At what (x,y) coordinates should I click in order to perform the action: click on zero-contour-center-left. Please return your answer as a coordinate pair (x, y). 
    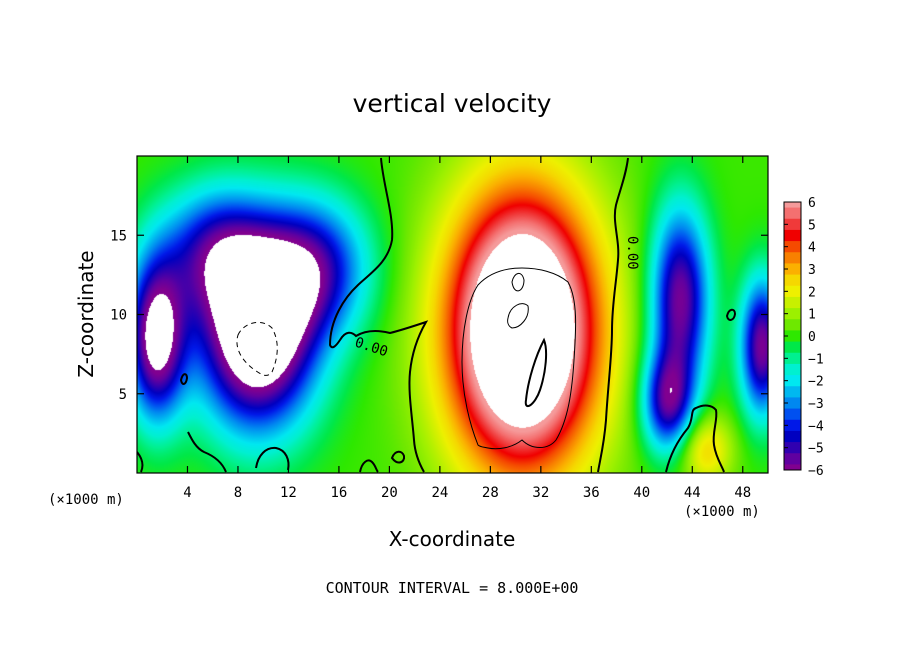
    Looking at the image, I should click on (378, 315).